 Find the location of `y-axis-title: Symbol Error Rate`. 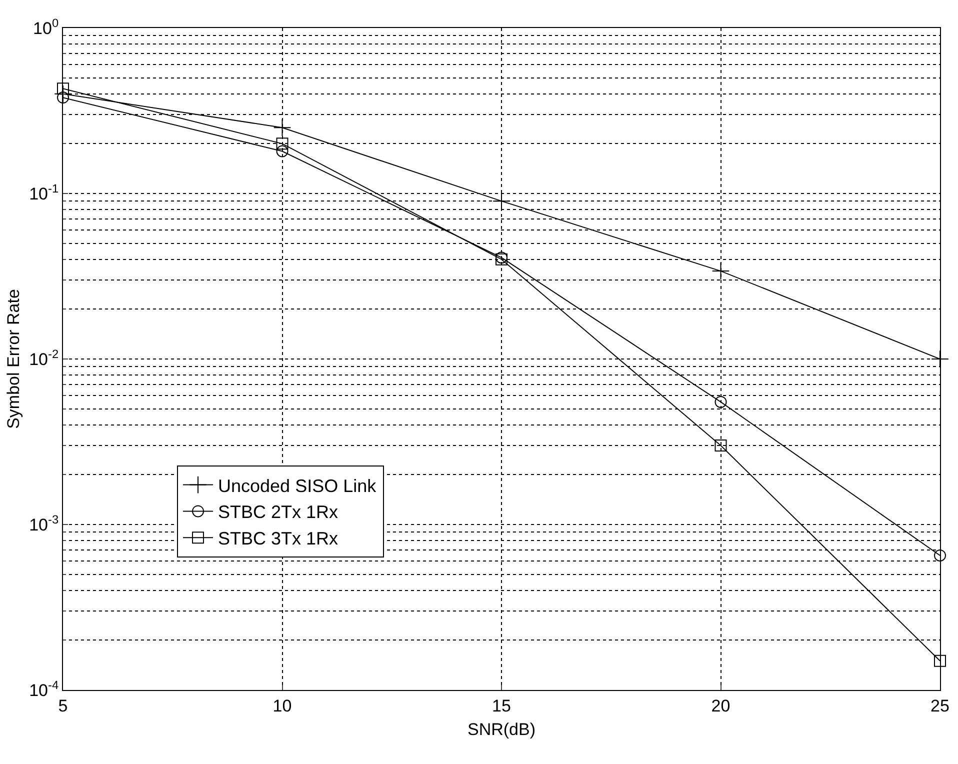

y-axis-title: Symbol Error Rate is located at coordinates (13, 359).